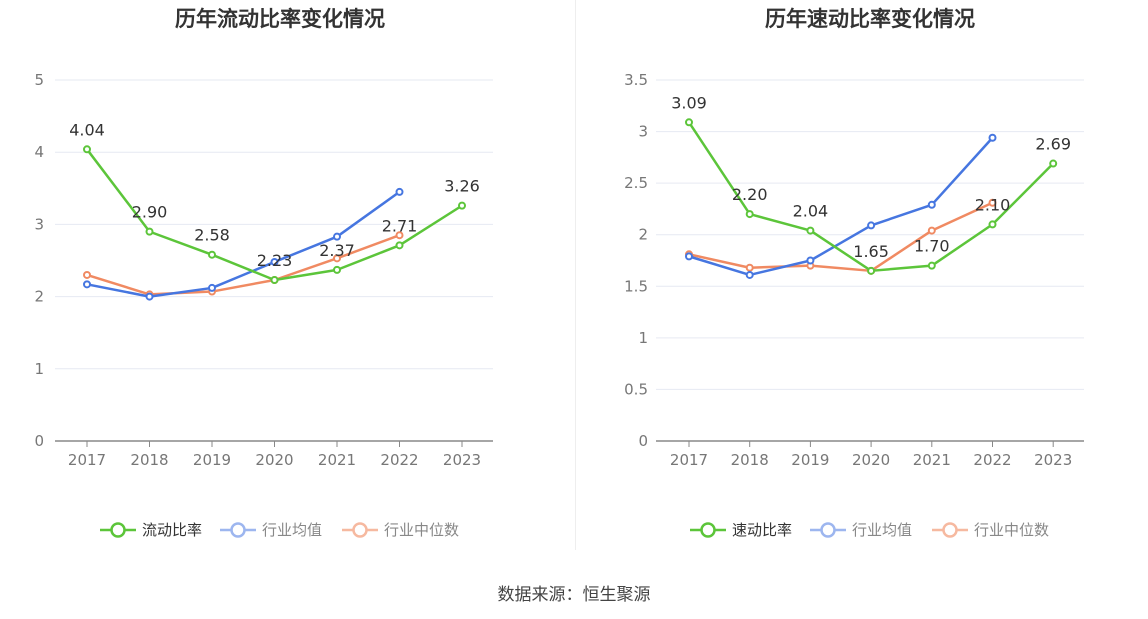  What do you see at coordinates (280, 19) in the screenshot?
I see `chart-title: 历年流动比率变化情况` at bounding box center [280, 19].